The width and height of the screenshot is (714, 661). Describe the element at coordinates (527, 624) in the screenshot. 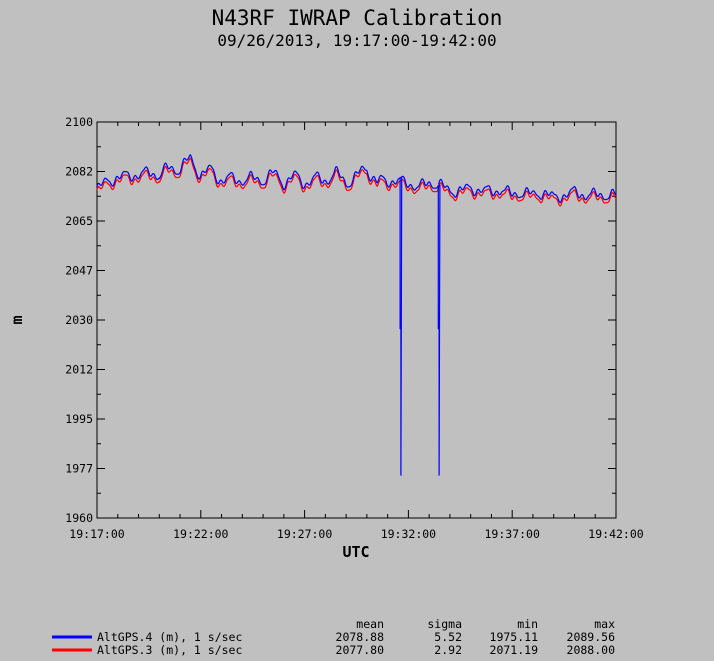

I see `stats-header-min: min` at that location.